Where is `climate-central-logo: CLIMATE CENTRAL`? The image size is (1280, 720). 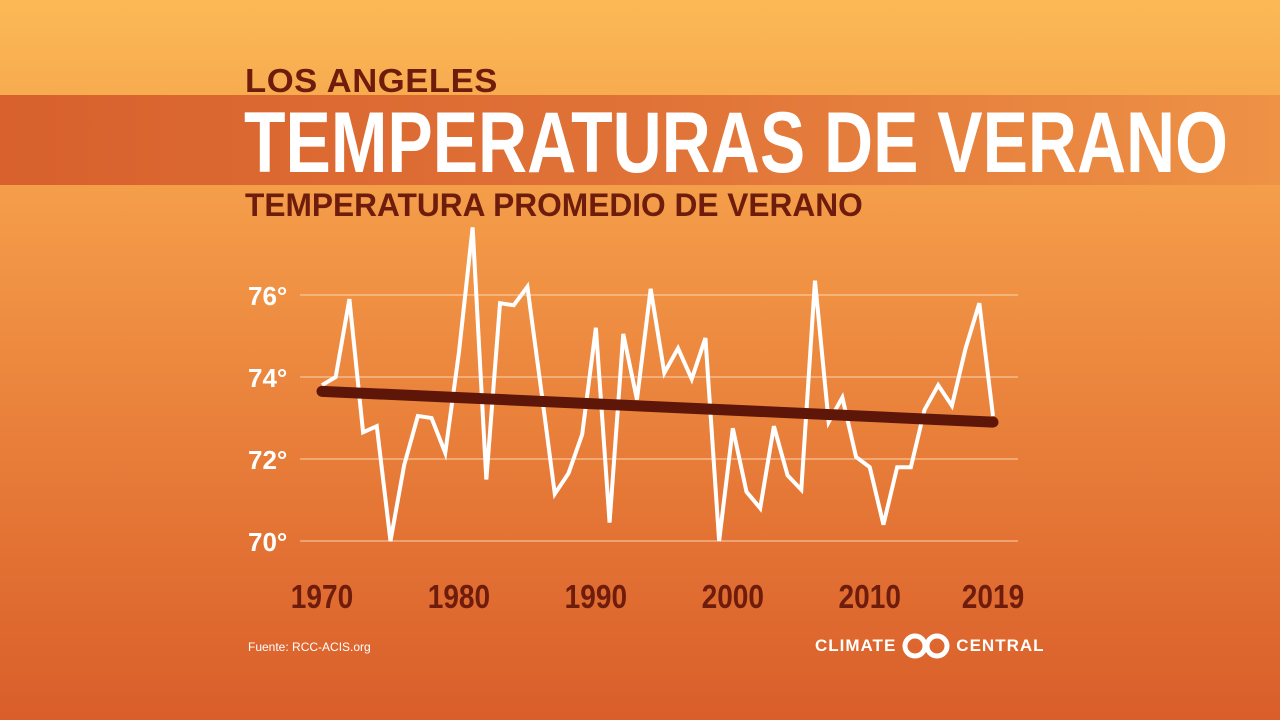 climate-central-logo: CLIMATE CENTRAL is located at coordinates (930, 646).